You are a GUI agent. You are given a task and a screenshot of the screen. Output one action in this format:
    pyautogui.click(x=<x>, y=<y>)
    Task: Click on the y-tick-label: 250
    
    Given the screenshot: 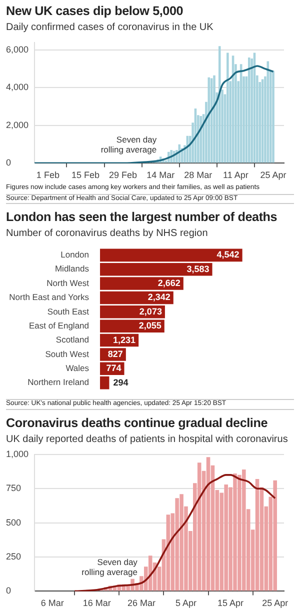 What is the action you would take?
    pyautogui.click(x=14, y=555)
    